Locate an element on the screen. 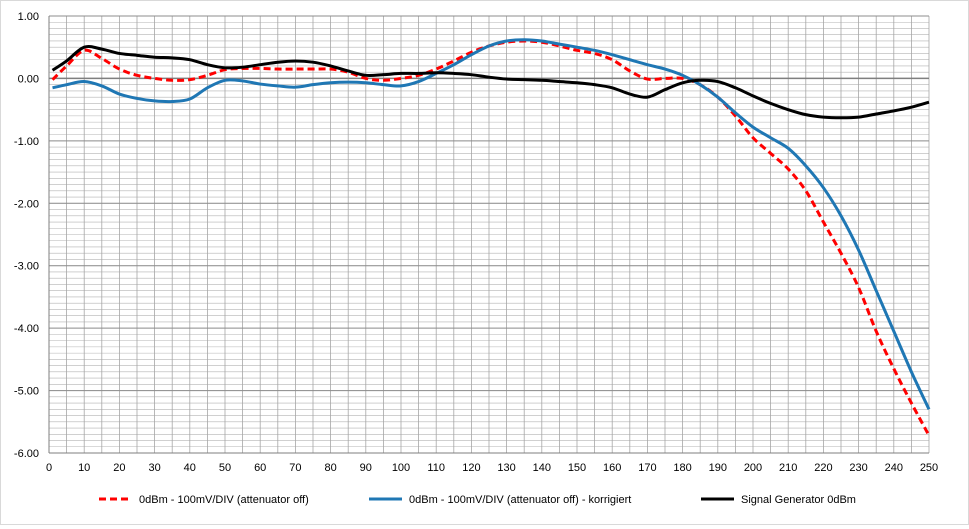  x-tick-label: 150 is located at coordinates (577, 468).